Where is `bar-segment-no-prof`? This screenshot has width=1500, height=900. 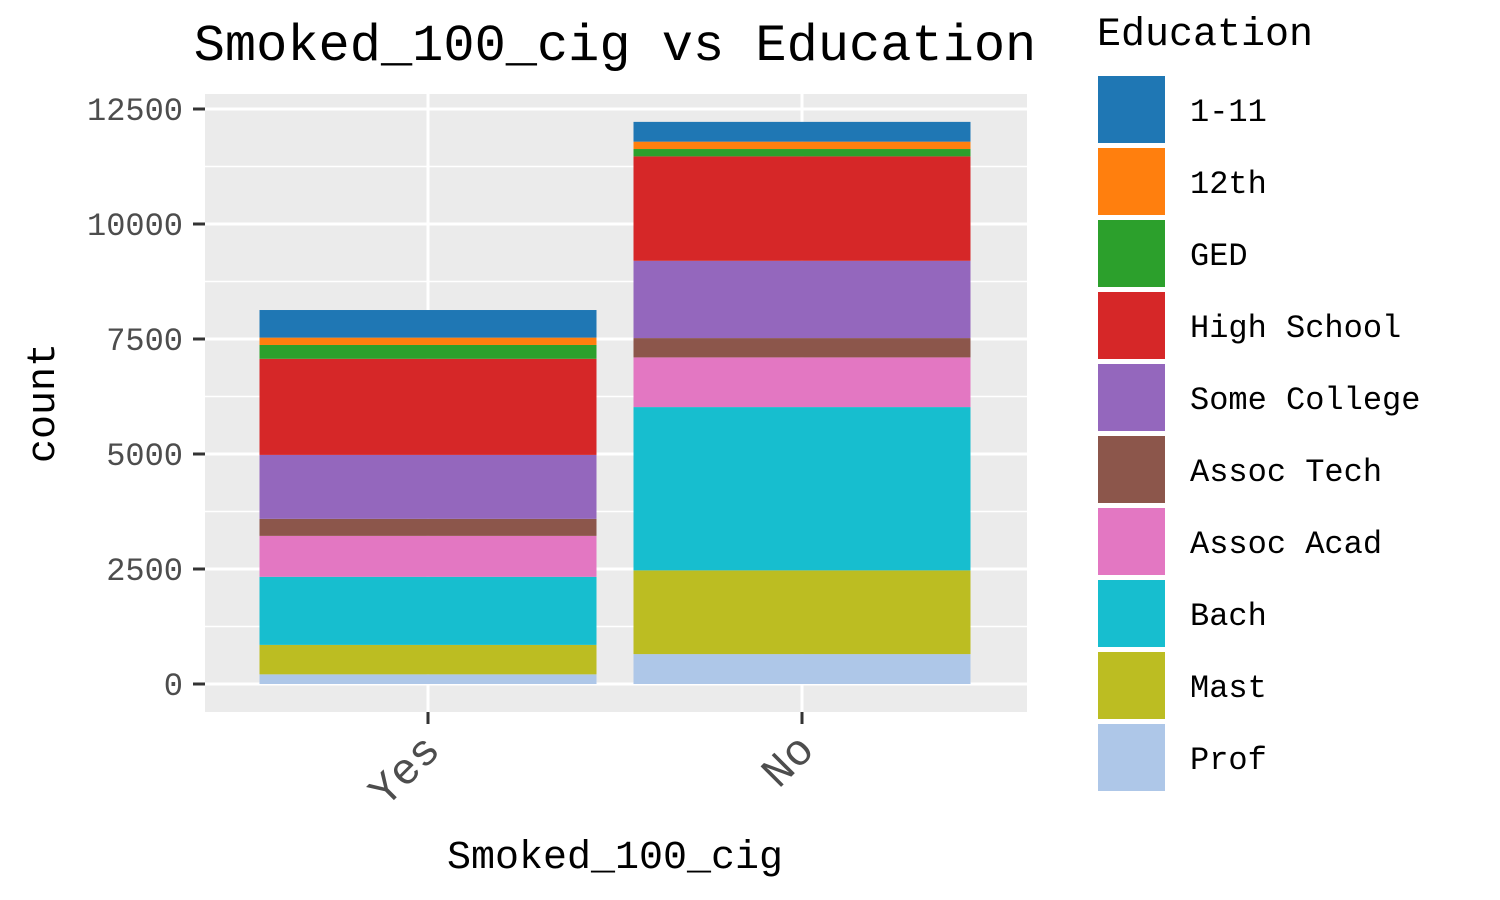
bar-segment-no-prof is located at coordinates (802, 669).